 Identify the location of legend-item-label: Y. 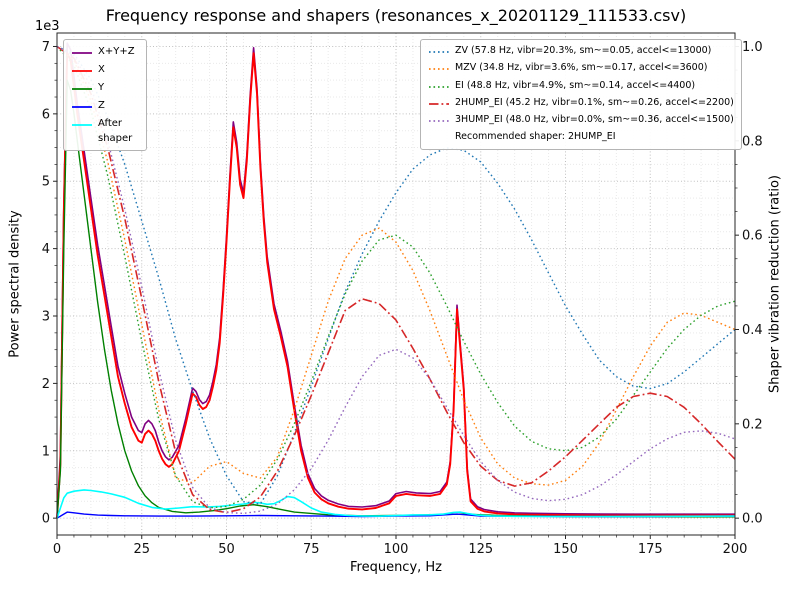
(101, 87).